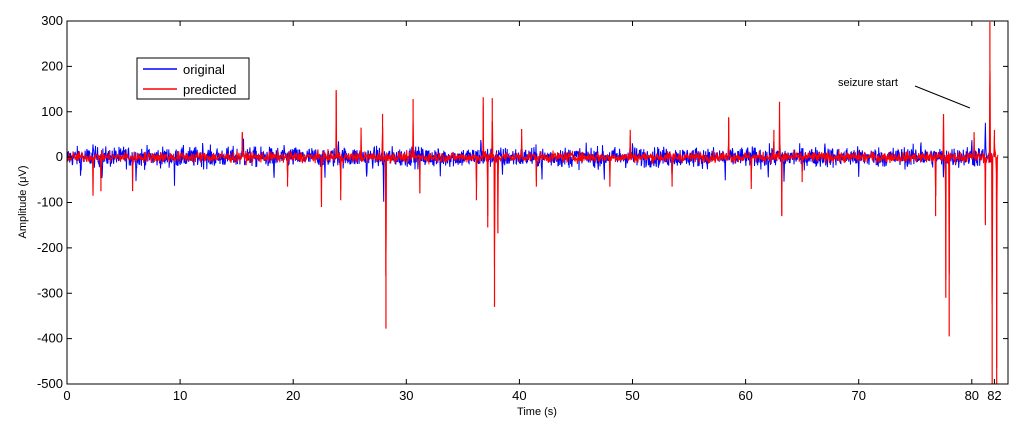 The image size is (1024, 432). What do you see at coordinates (209, 89) in the screenshot?
I see `legend-label-predicted: predicted` at bounding box center [209, 89].